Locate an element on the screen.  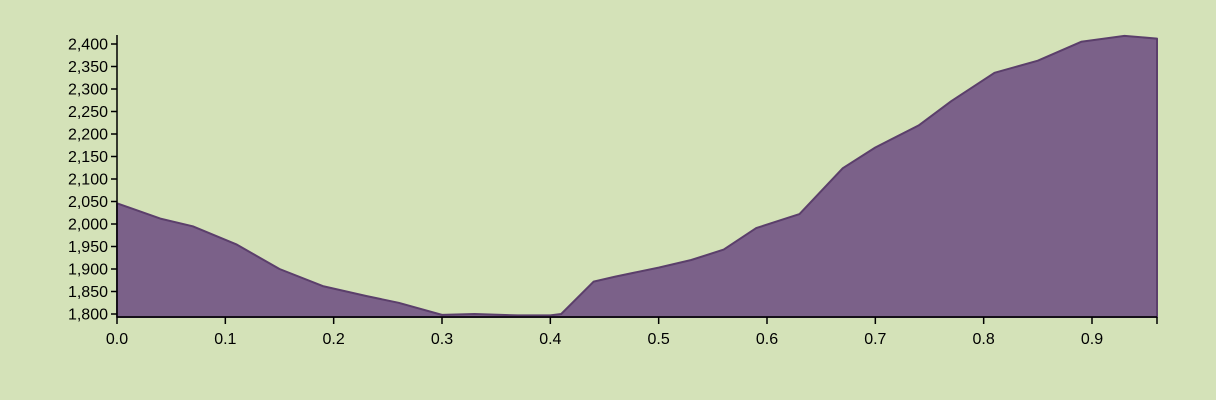
x-axis: 0.0 0.1 0.2 0.3 0.4 0.5 0.6 0.7 0.8 0.9 is located at coordinates (632, 332).